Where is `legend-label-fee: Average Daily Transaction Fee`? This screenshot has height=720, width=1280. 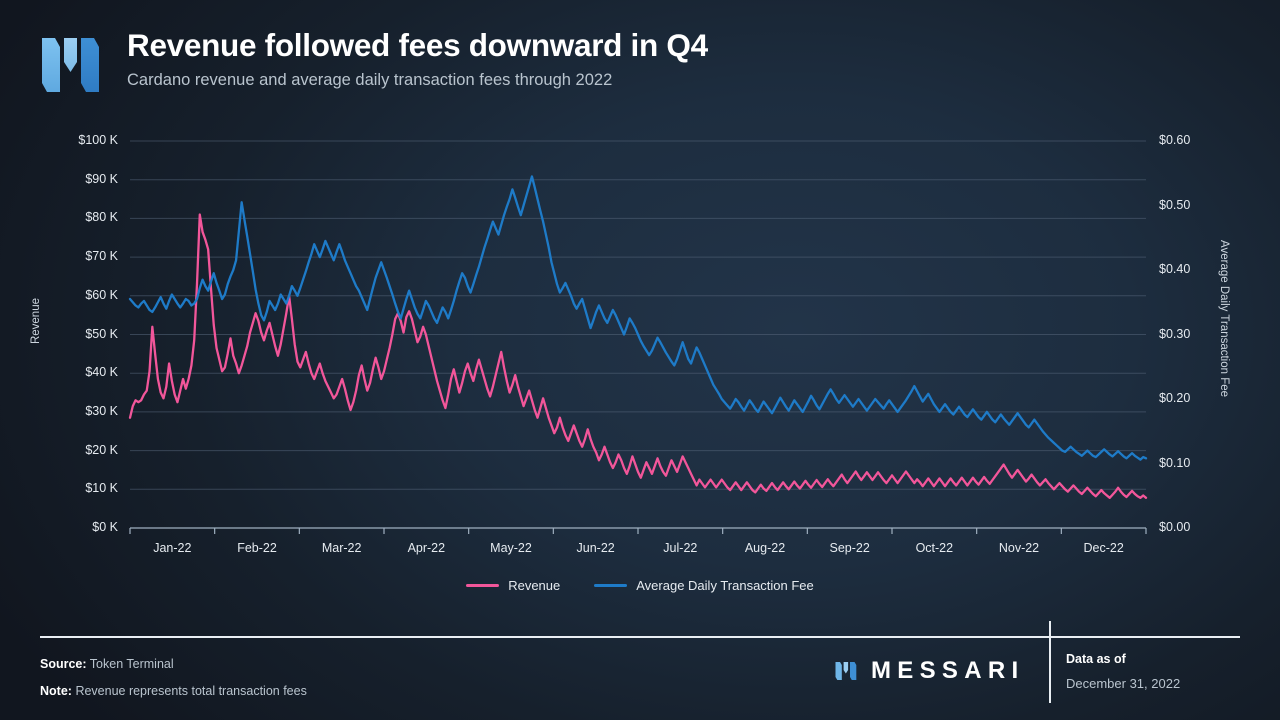
legend-label-fee: Average Daily Transaction Fee is located at coordinates (725, 585).